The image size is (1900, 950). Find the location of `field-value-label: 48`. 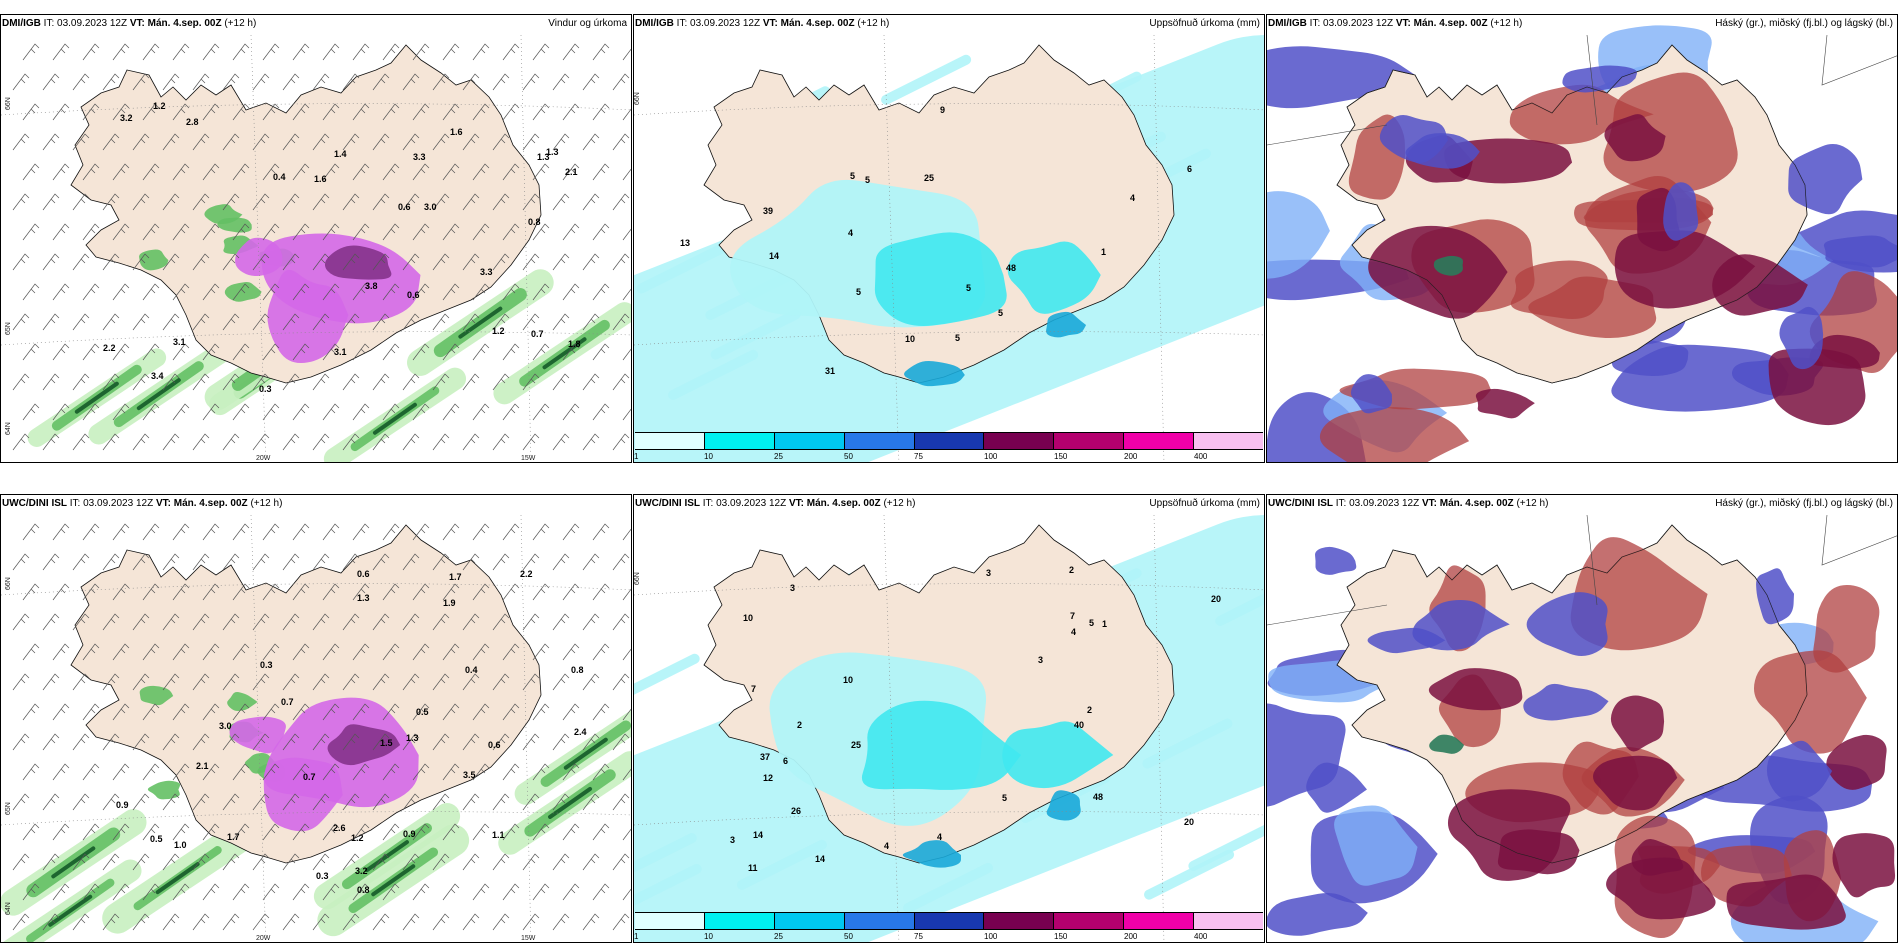

field-value-label: 48 is located at coordinates (1098, 797).